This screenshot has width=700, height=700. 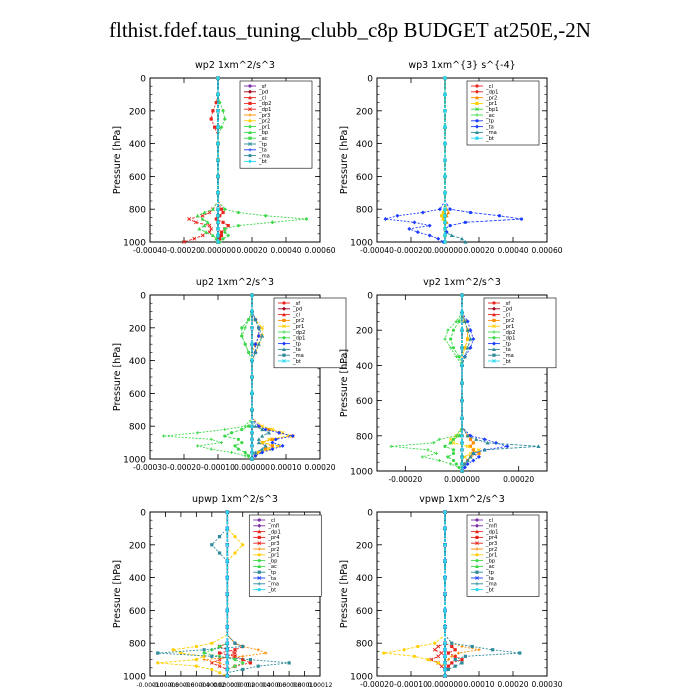 What do you see at coordinates (137, 428) in the screenshot?
I see `y-tick-label: 800` at bounding box center [137, 428].